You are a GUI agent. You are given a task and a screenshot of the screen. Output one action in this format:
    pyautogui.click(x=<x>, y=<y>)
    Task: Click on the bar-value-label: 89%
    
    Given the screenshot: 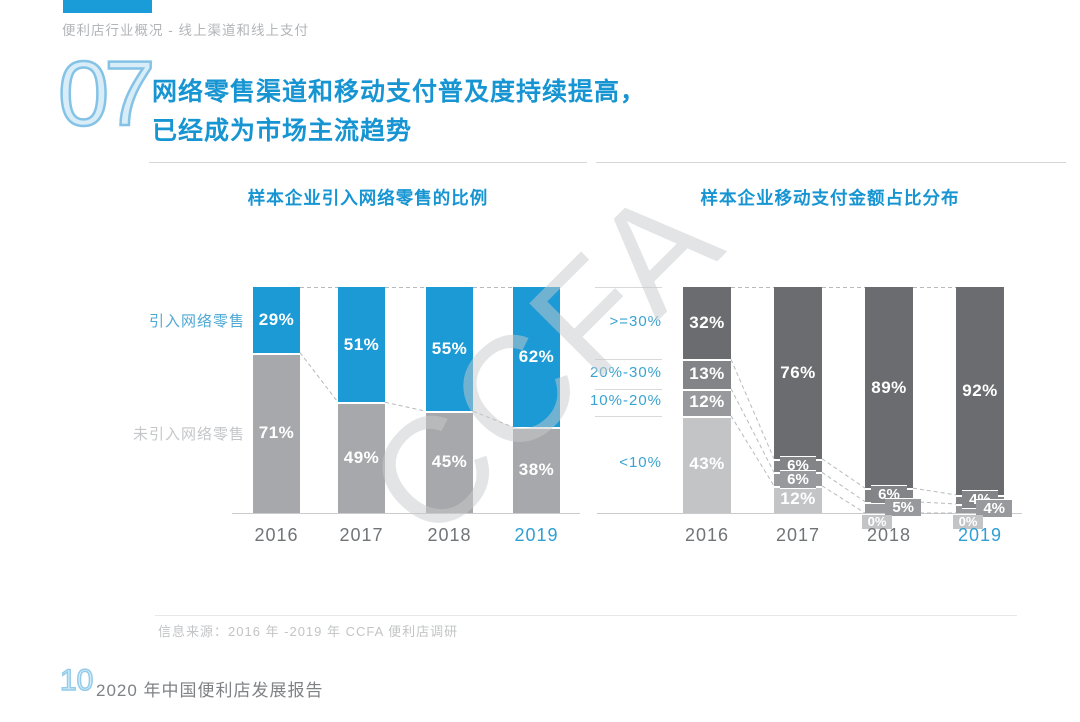 What is the action you would take?
    pyautogui.click(x=889, y=387)
    